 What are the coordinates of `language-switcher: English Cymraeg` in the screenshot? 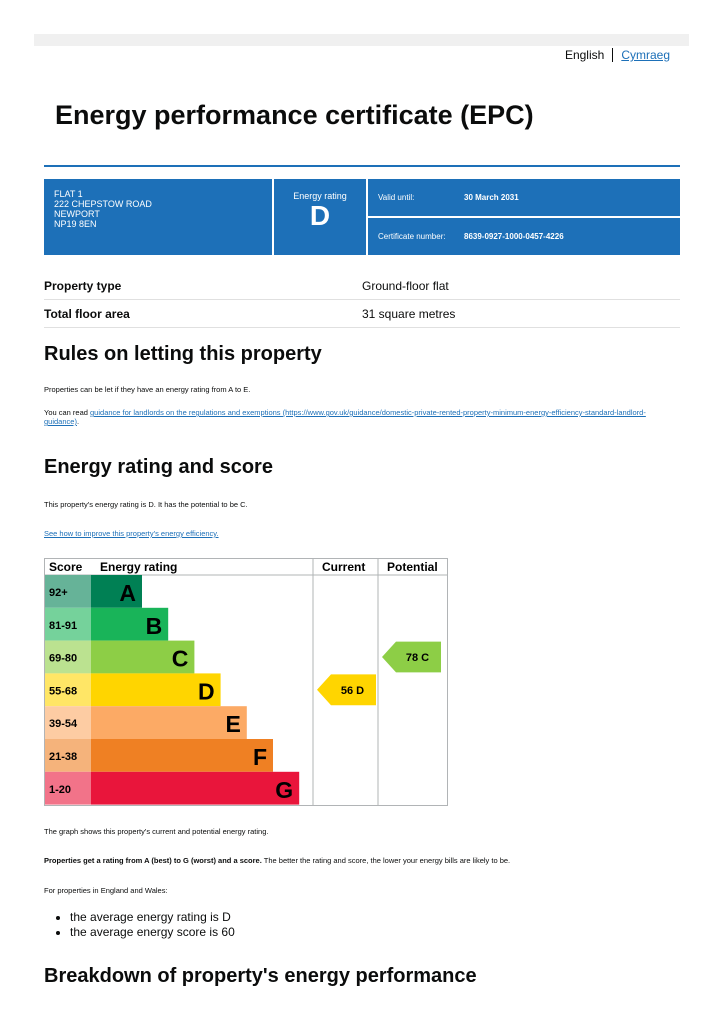 It's located at (617, 55).